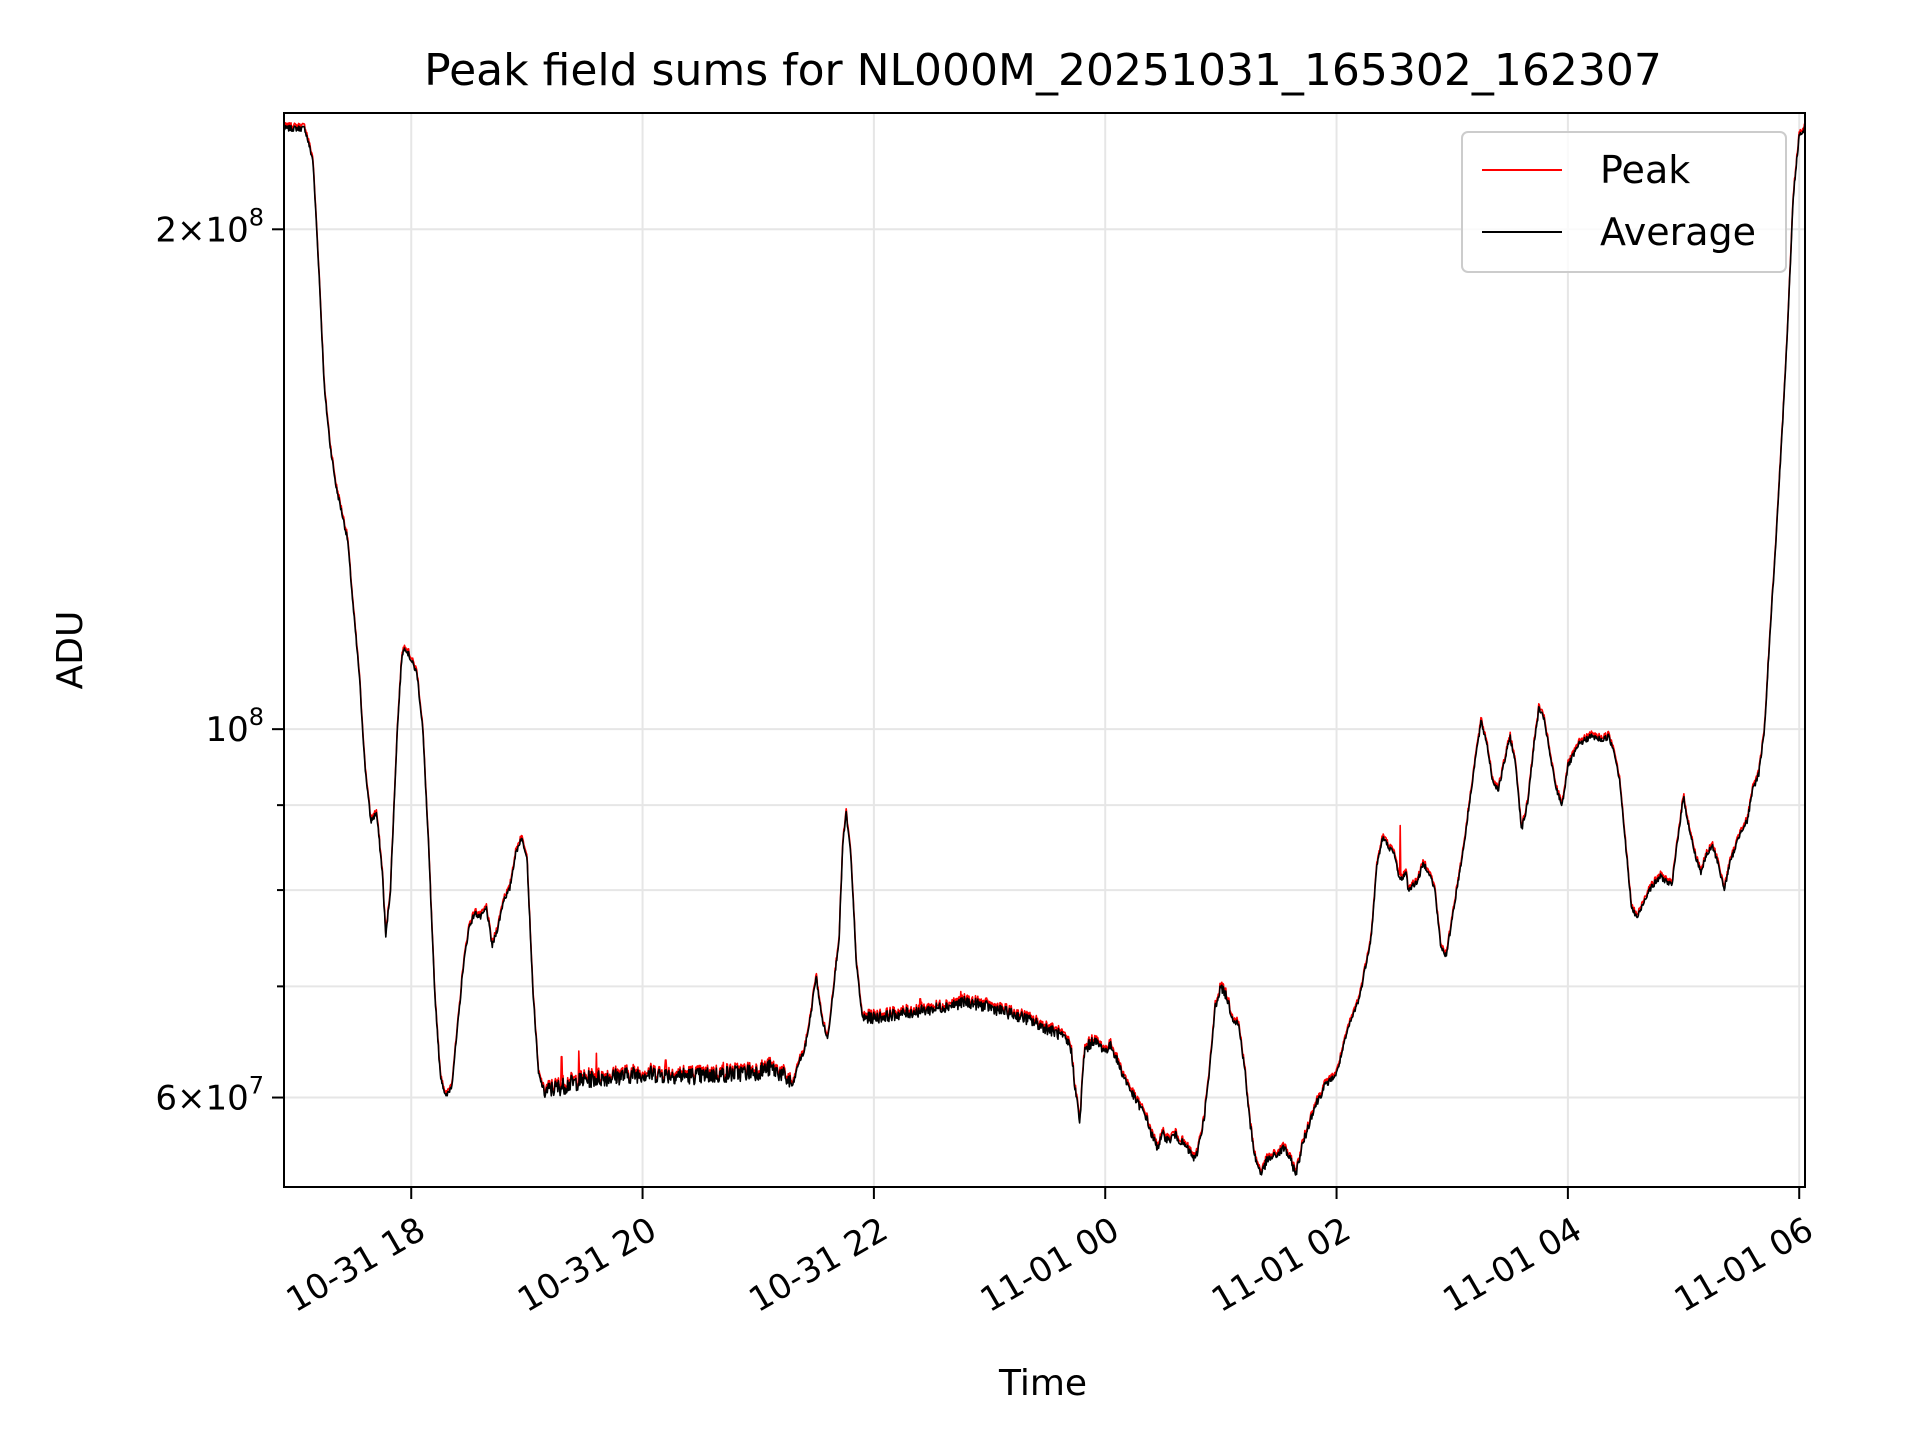 Image resolution: width=1920 pixels, height=1440 pixels. What do you see at coordinates (209, 1095) in the screenshot?
I see `y-tick-label: 6×107` at bounding box center [209, 1095].